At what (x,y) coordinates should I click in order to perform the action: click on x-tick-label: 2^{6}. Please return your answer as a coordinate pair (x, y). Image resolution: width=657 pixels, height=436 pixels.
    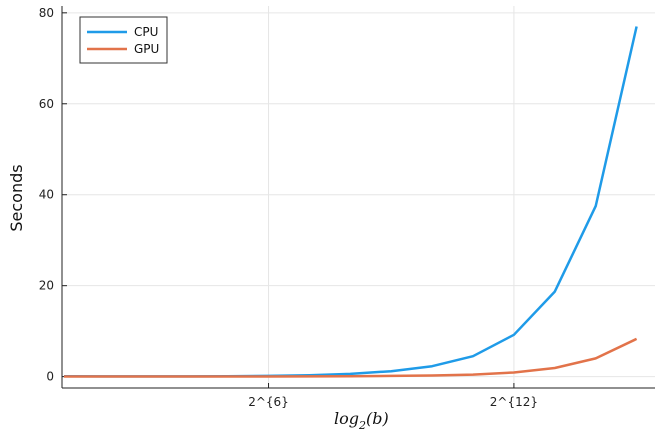
    Looking at the image, I should click on (268, 402).